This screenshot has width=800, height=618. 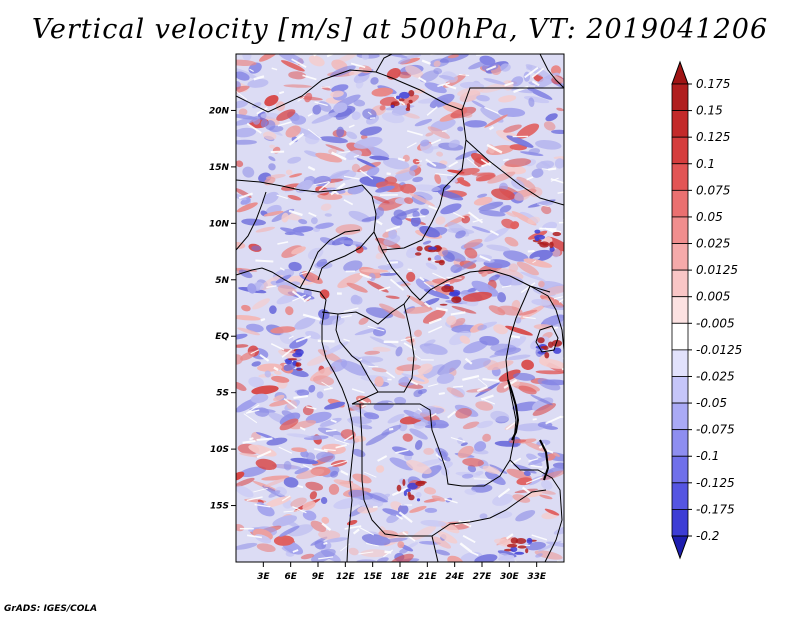 I want to click on colorbar-label: 0.05, so click(x=709, y=217).